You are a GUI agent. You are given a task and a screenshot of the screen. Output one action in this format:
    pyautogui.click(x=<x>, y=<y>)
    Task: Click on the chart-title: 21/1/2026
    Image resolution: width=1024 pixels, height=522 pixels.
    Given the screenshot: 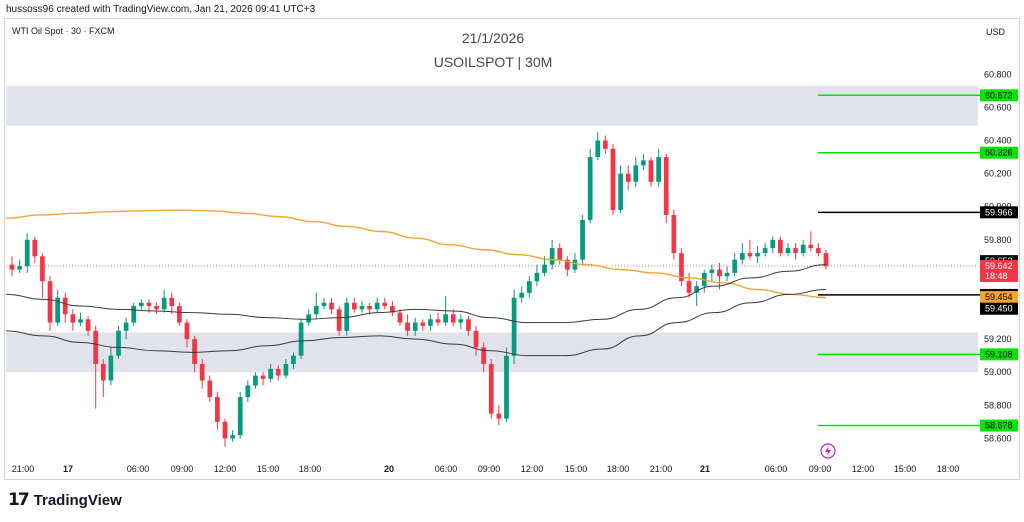 What is the action you would take?
    pyautogui.click(x=493, y=38)
    